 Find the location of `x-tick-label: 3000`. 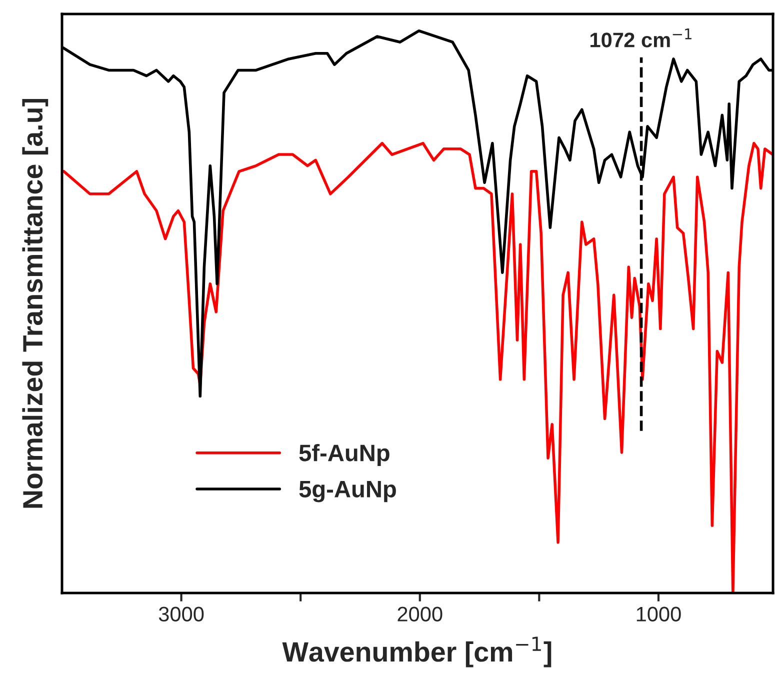

x-tick-label: 3000 is located at coordinates (181, 614).